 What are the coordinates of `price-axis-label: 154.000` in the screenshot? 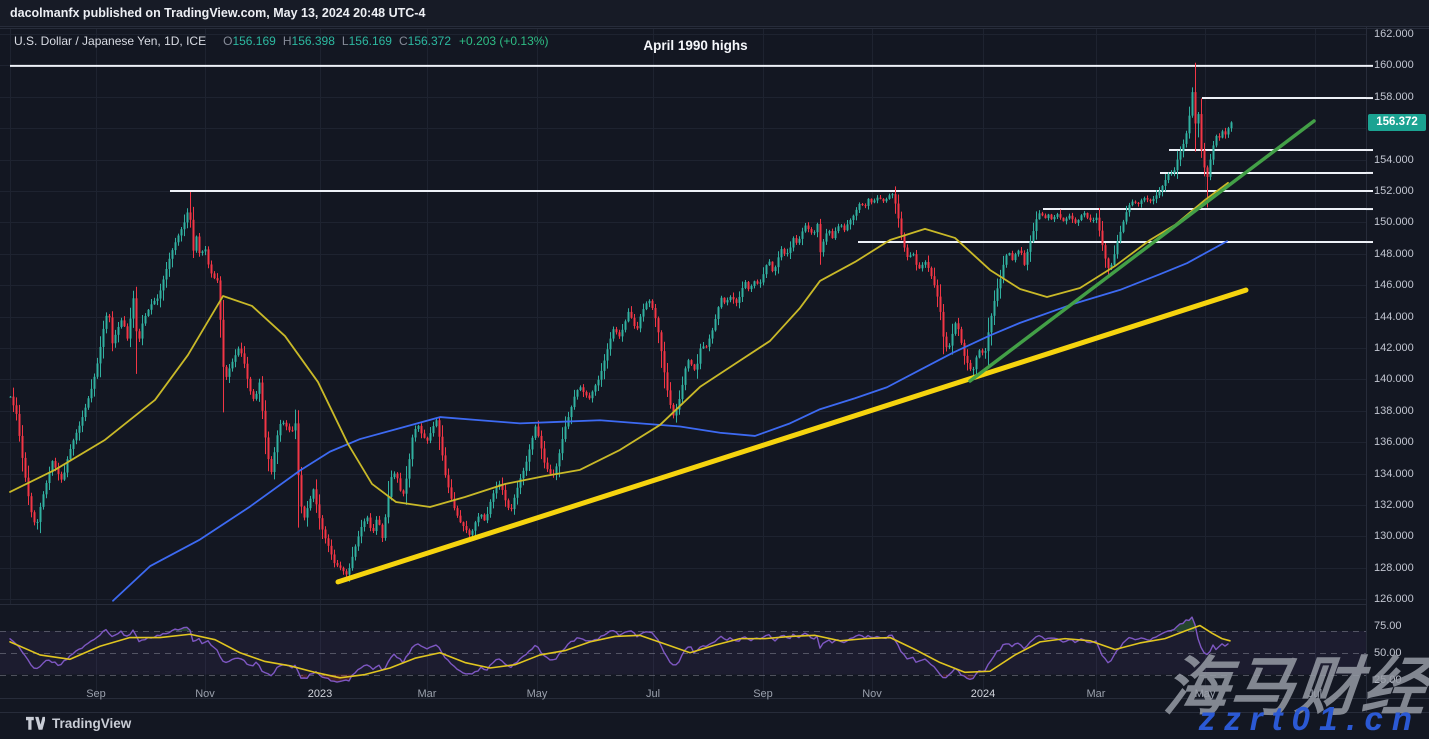 It's located at (1394, 159).